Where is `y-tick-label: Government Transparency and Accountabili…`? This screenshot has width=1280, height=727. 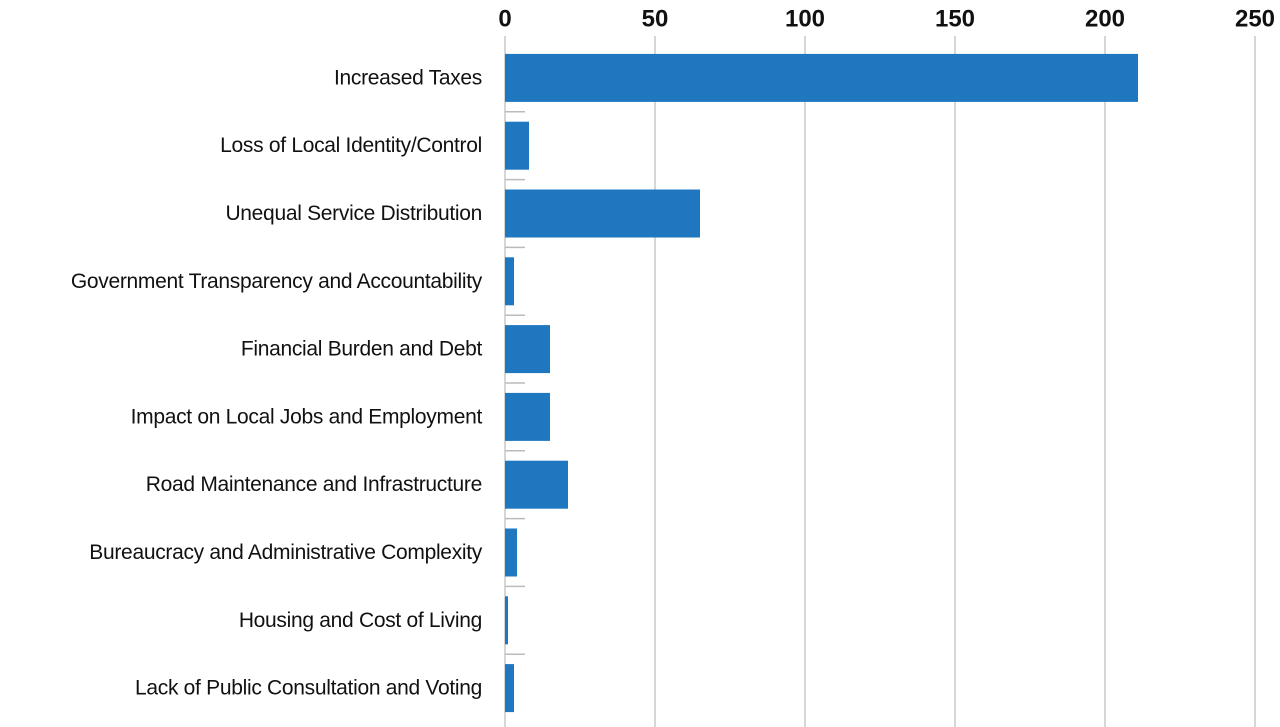
y-tick-label: Government Transparency and Accountabili… is located at coordinates (277, 281).